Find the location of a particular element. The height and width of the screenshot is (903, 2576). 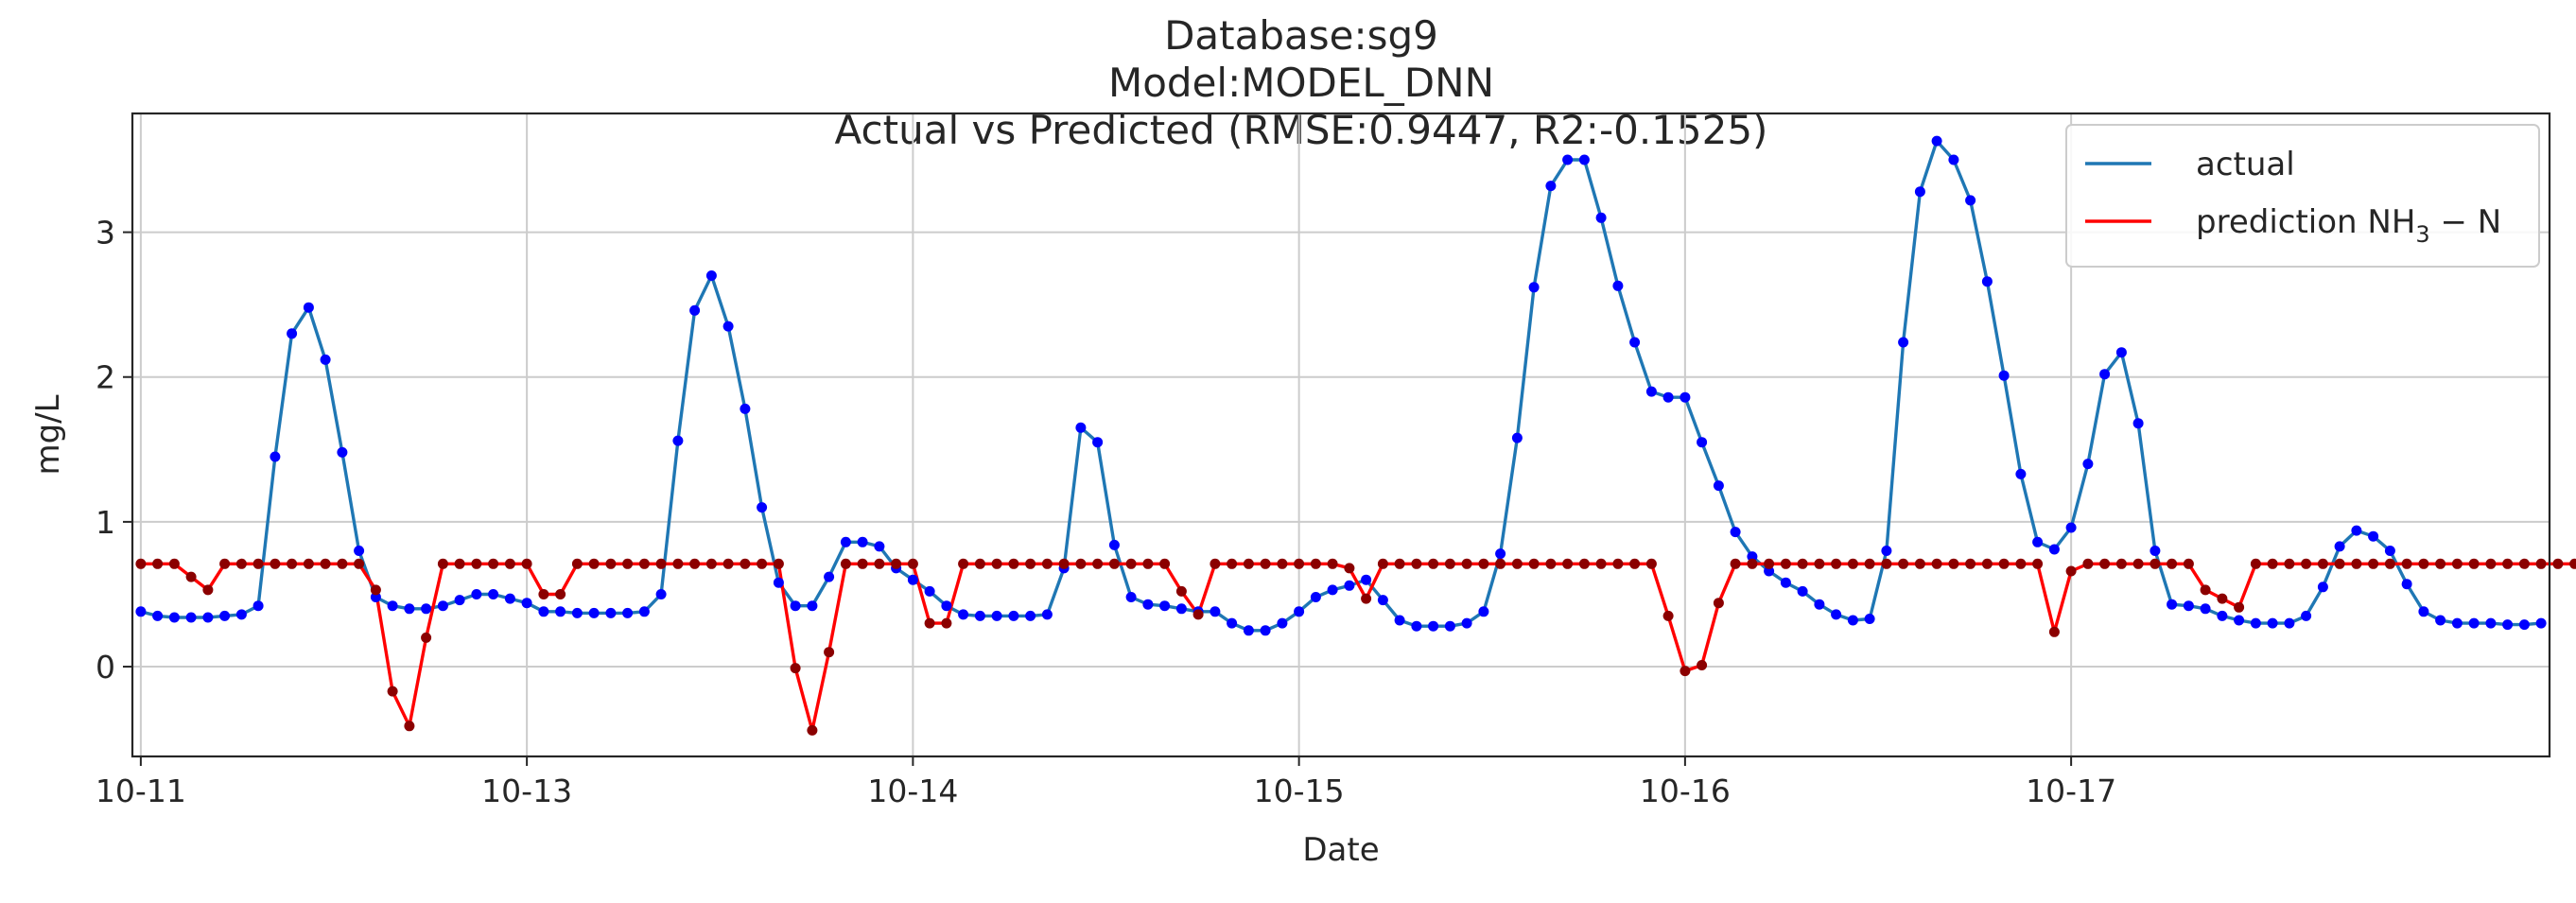

legend-label-main: prediction NH is located at coordinates (2305, 222).